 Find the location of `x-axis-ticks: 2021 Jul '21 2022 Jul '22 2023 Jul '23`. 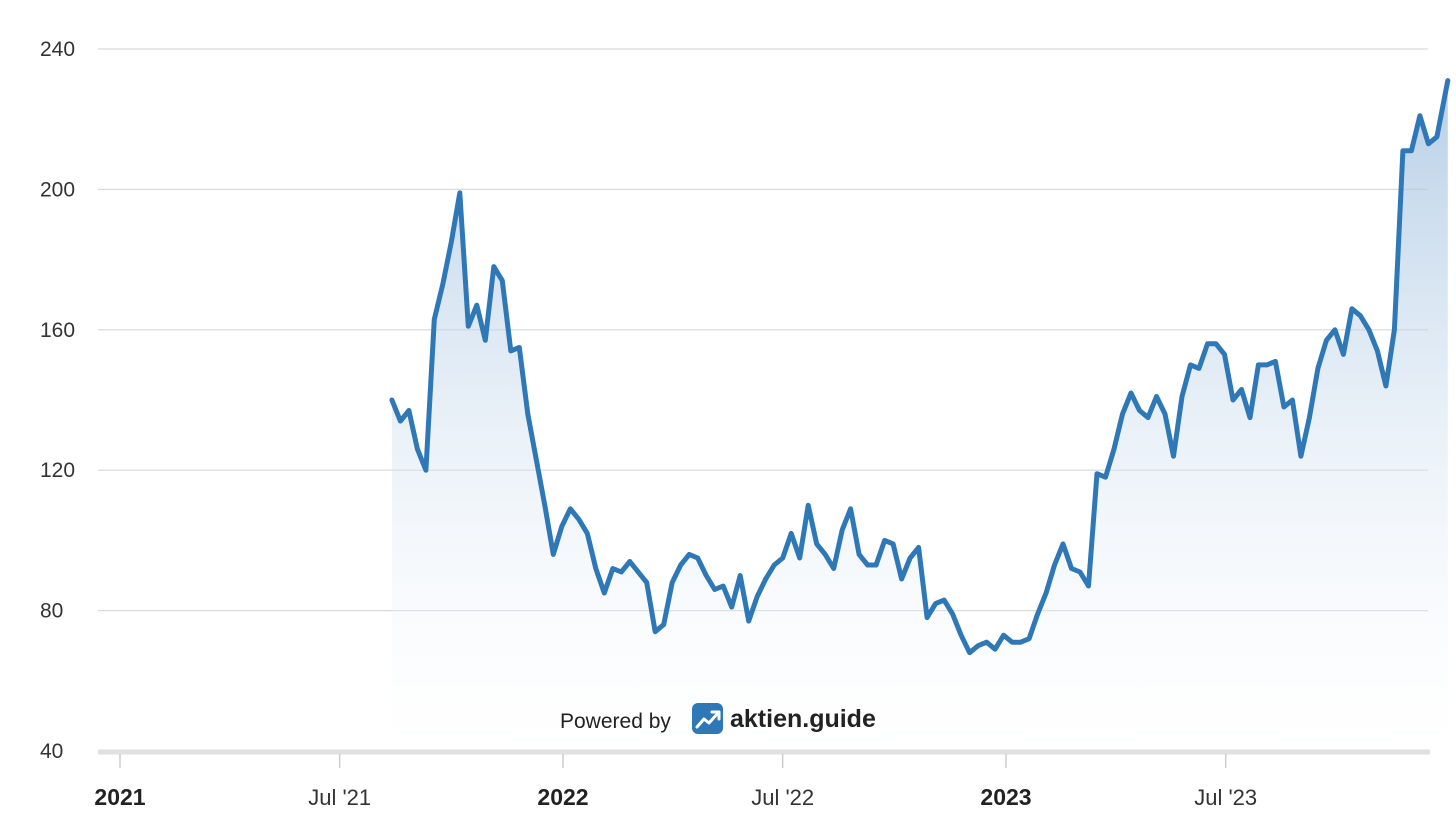

x-axis-ticks: 2021 Jul '21 2022 Jul '22 2023 Jul '23 is located at coordinates (675, 782).